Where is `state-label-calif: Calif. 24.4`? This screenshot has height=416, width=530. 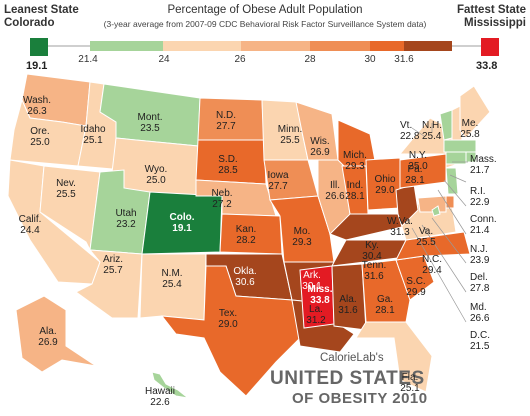
state-label-calif: Calif. 24.4 is located at coordinates (30, 225).